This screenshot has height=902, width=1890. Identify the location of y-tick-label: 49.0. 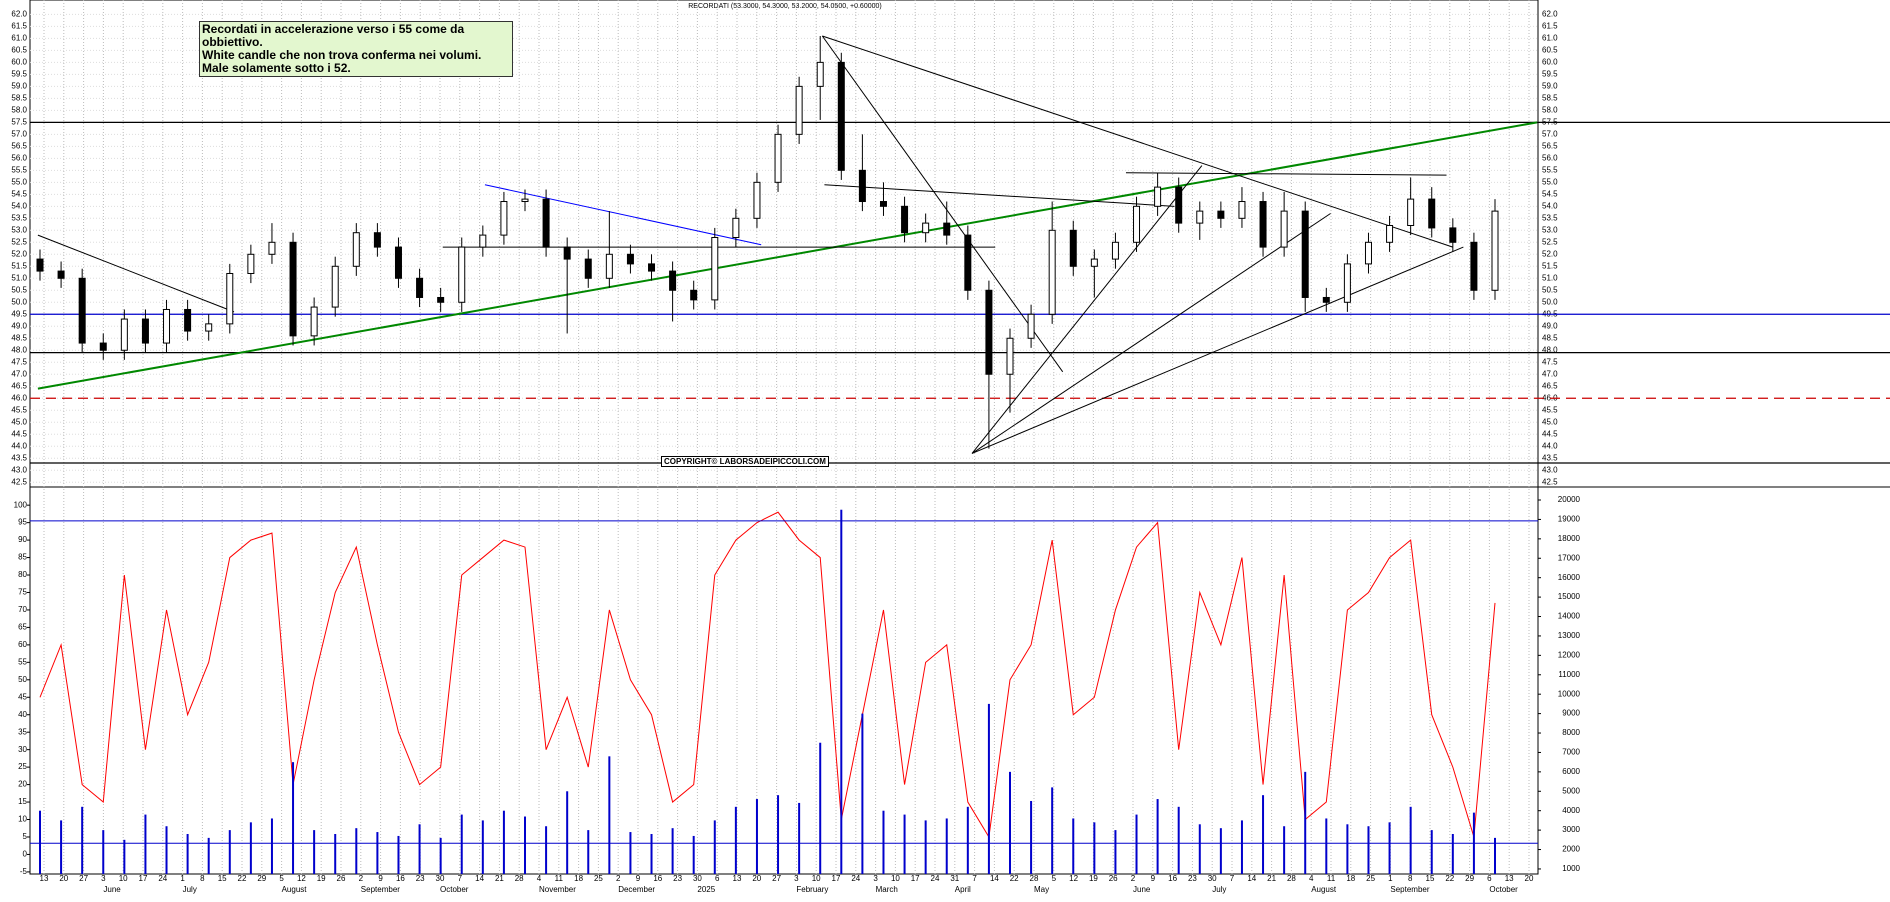
(19, 325).